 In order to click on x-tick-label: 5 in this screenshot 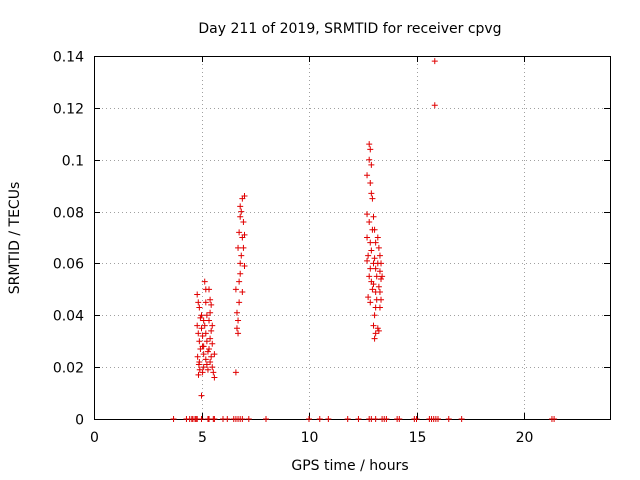, I will do `click(202, 438)`.